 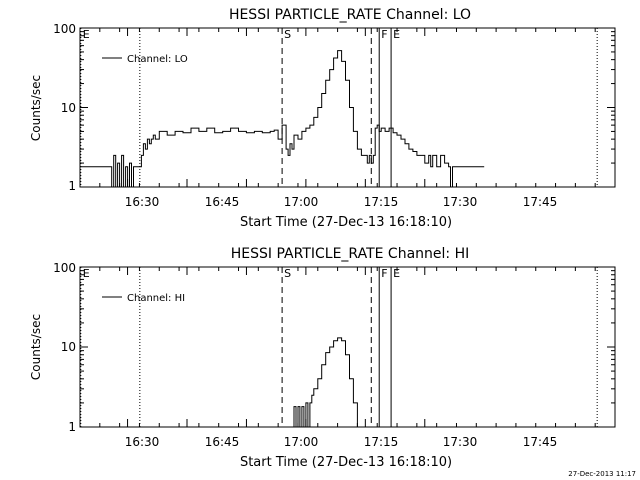 I want to click on legend-label: Channel: LO, so click(x=157, y=59).